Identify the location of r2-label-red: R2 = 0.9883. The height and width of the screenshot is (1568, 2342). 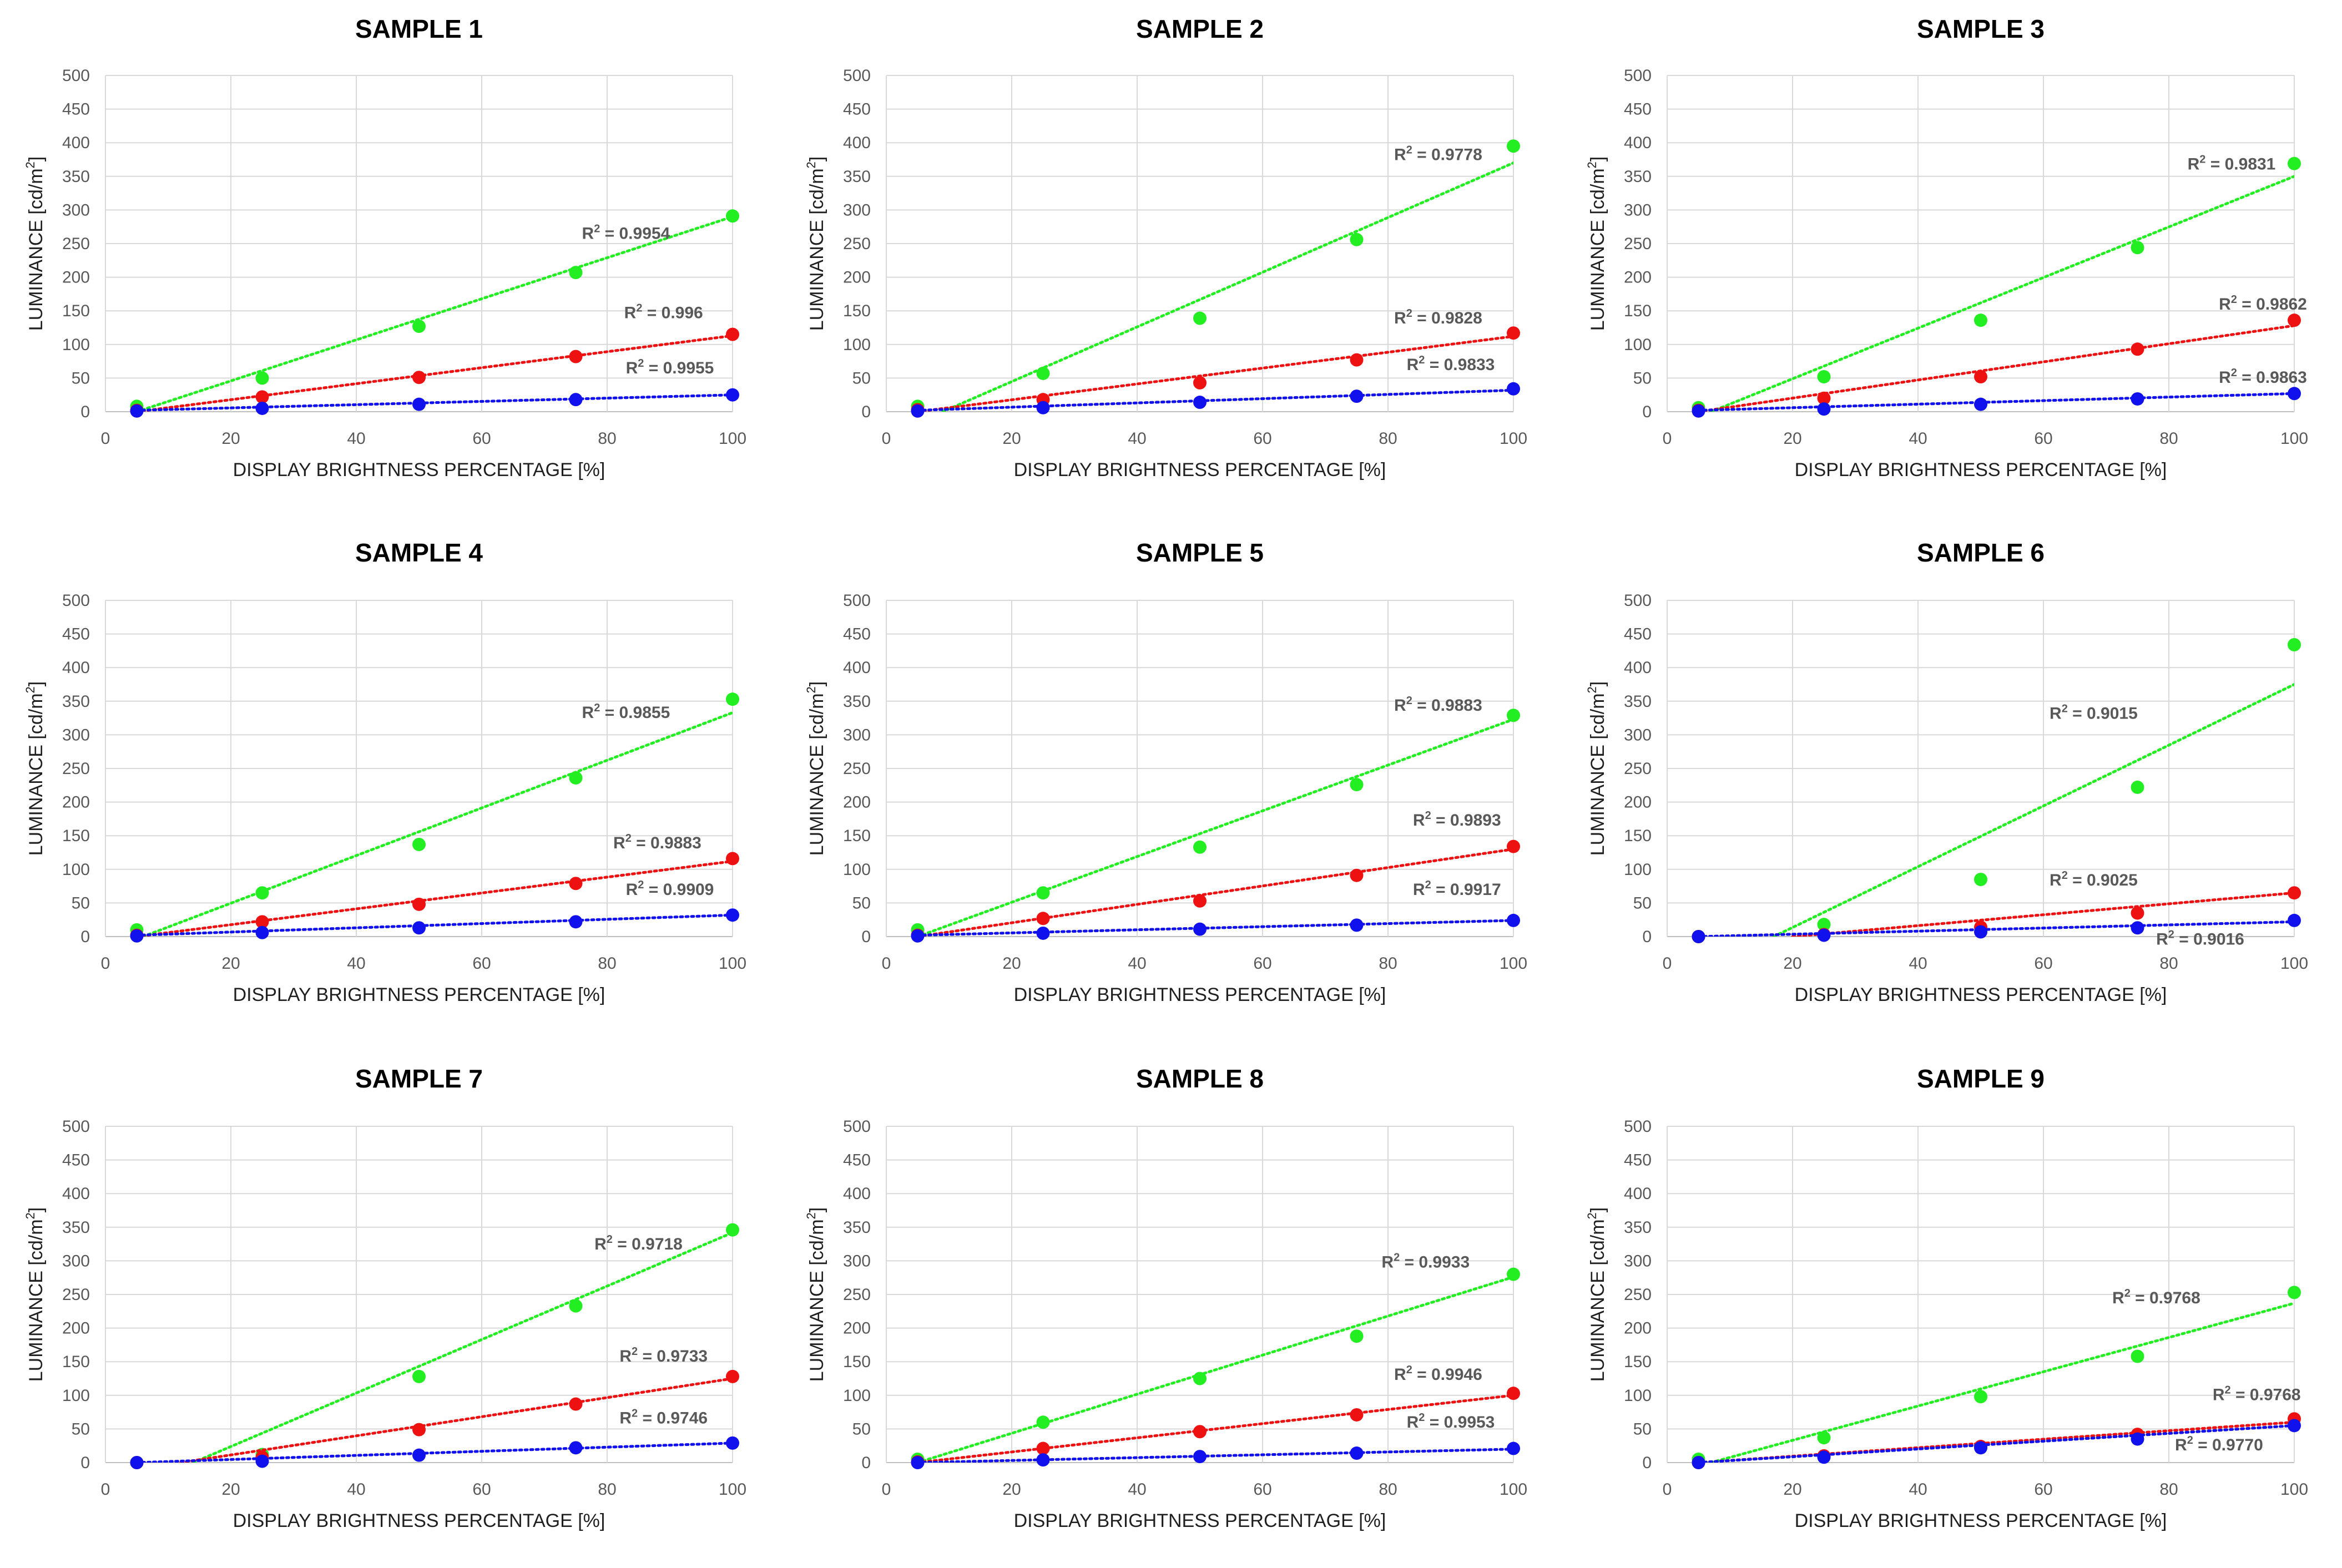
(657, 842).